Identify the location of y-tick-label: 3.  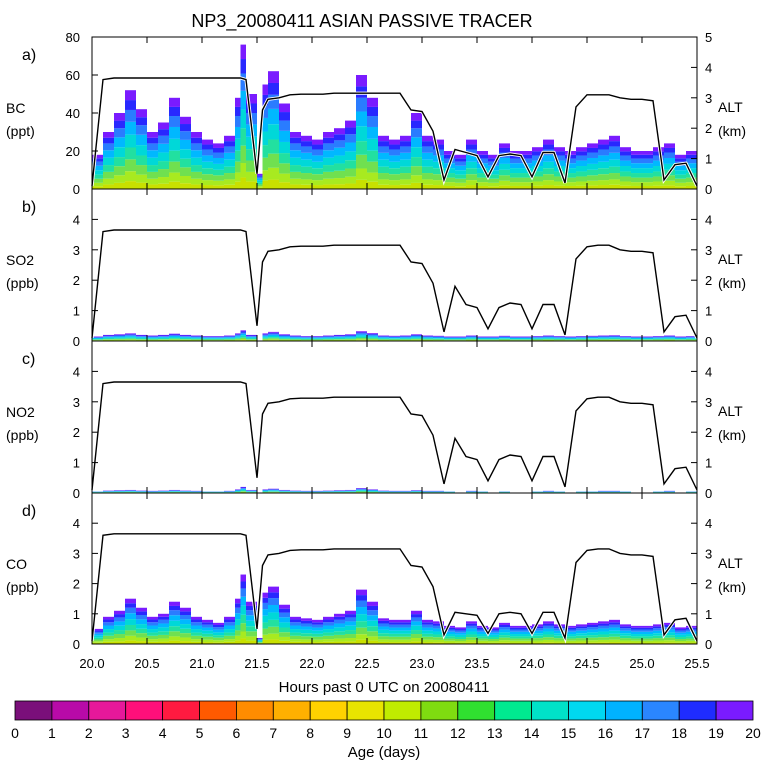
(76, 250).